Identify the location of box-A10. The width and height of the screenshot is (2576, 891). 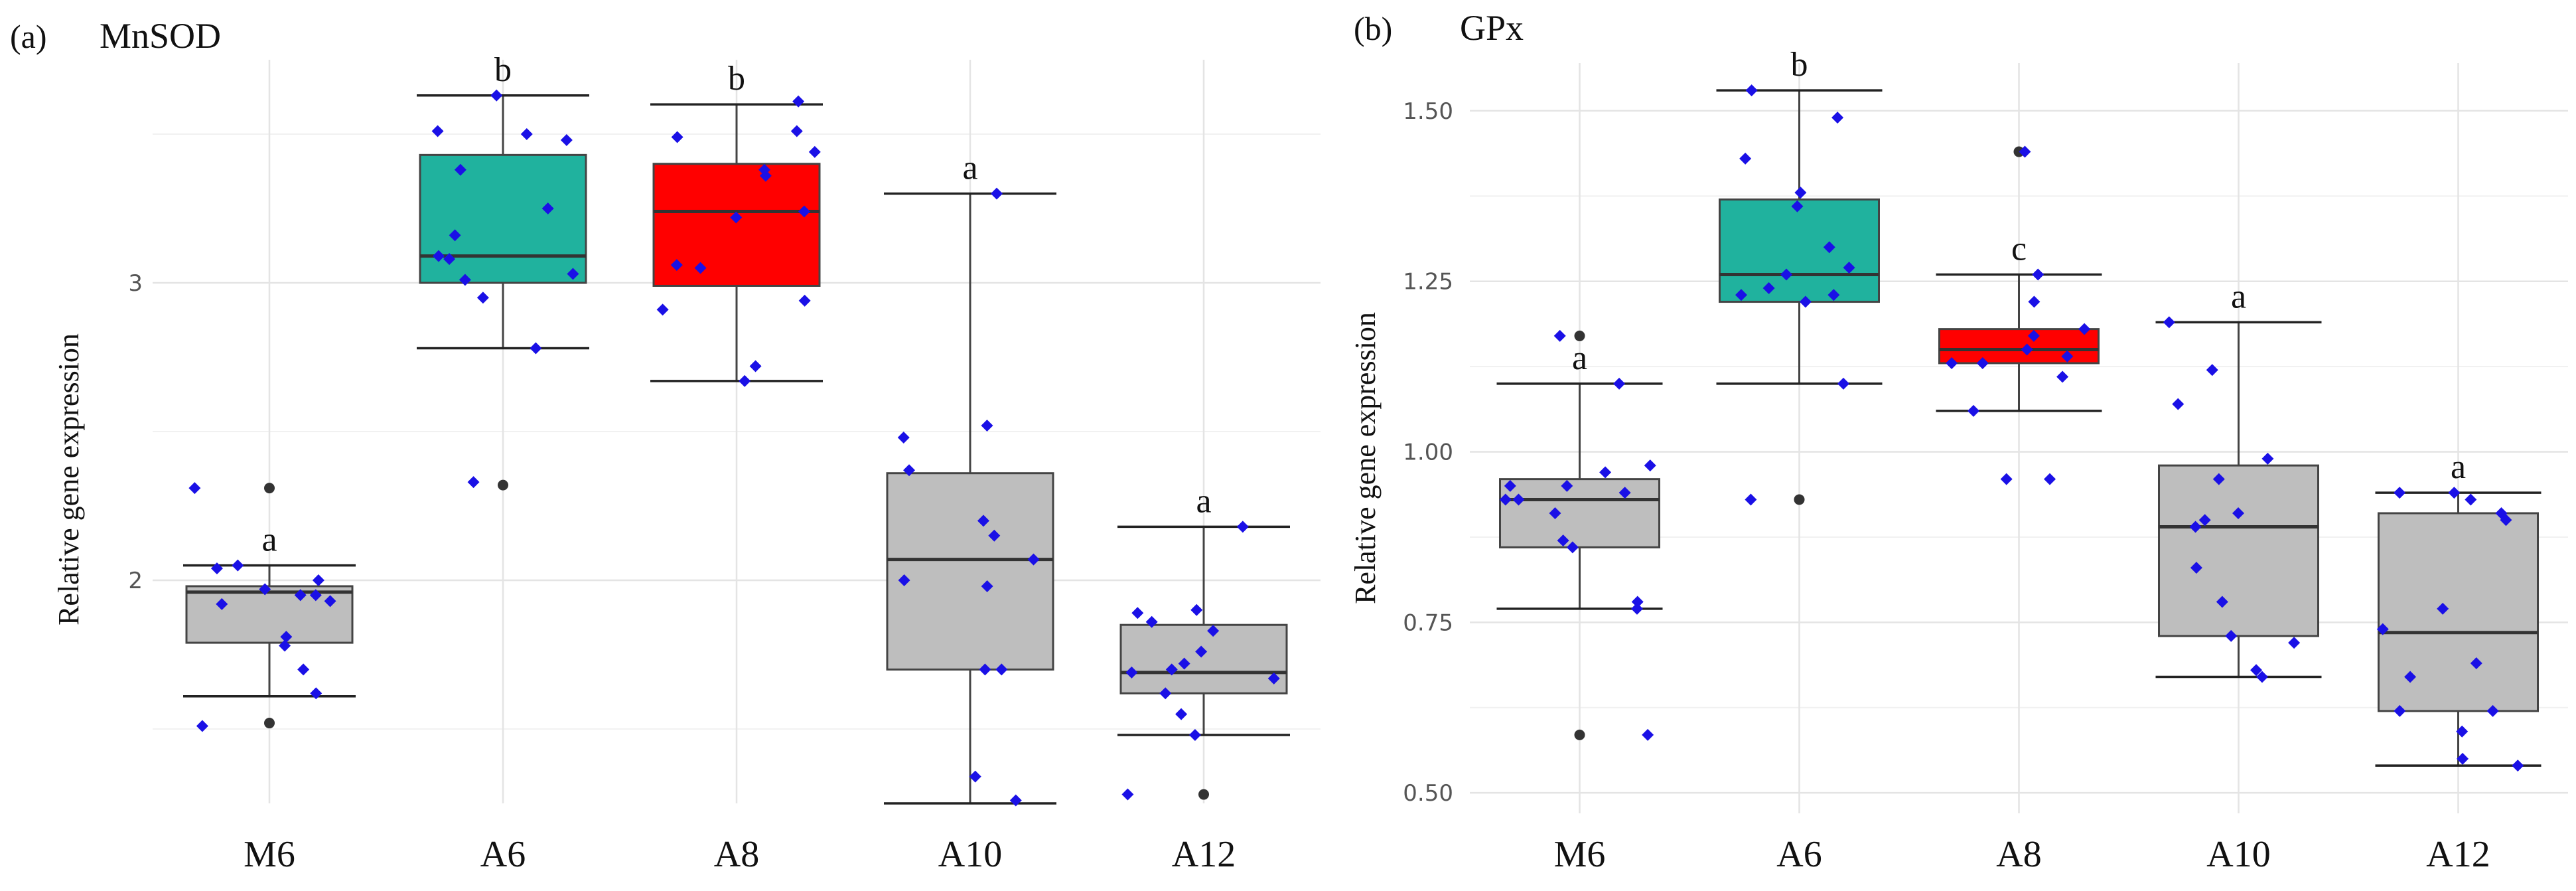
(970, 571).